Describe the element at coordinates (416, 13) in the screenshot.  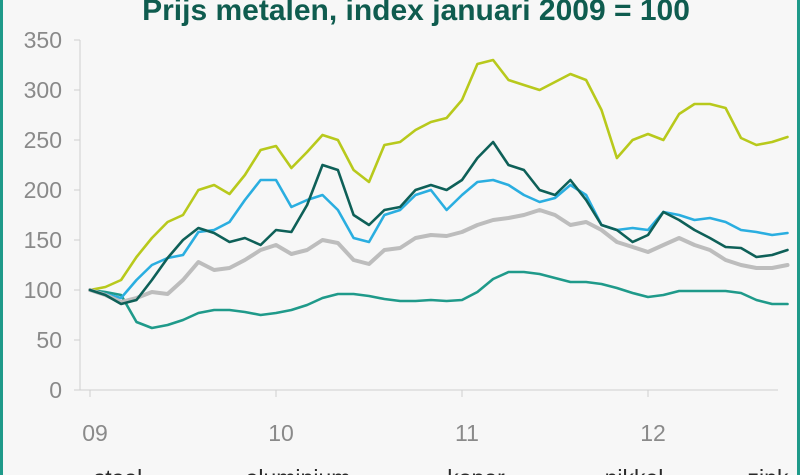
I see `chart-title: Prijs metalen, index januari 2009 = 100` at that location.